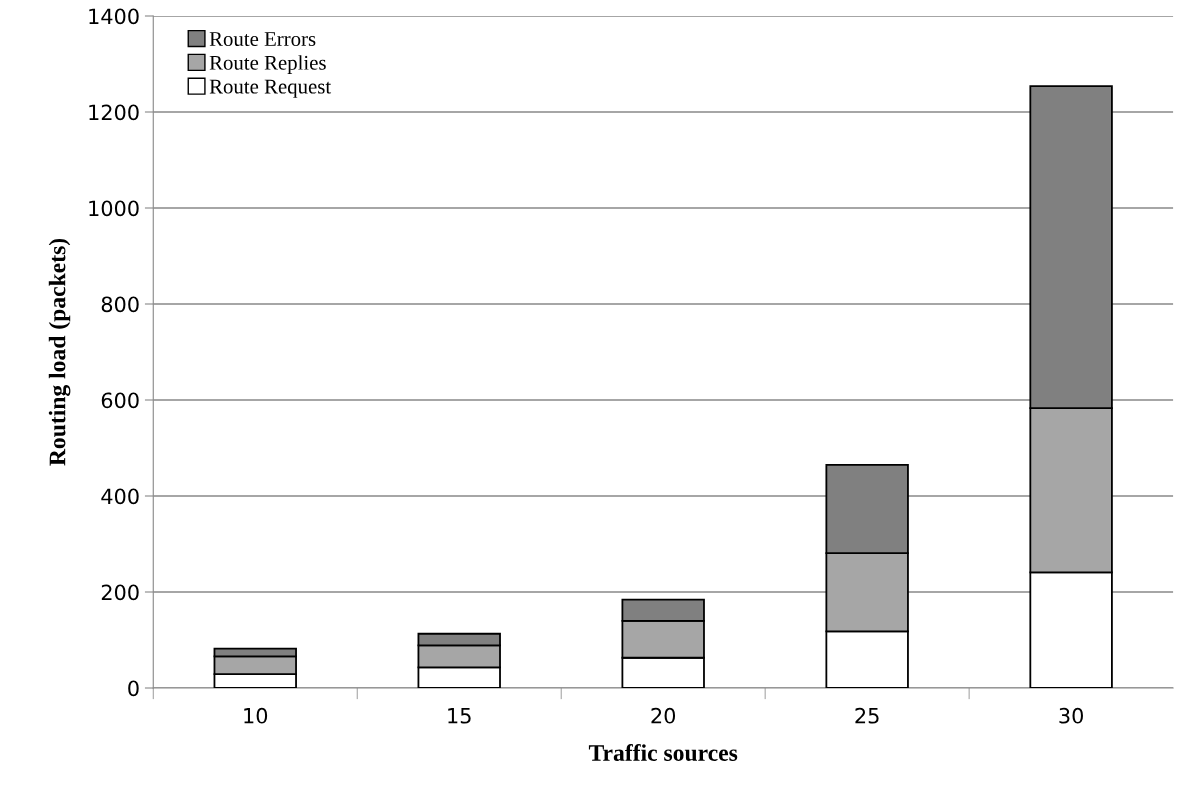 This screenshot has height=800, width=1179. I want to click on x-tick-label: 30, so click(1071, 715).